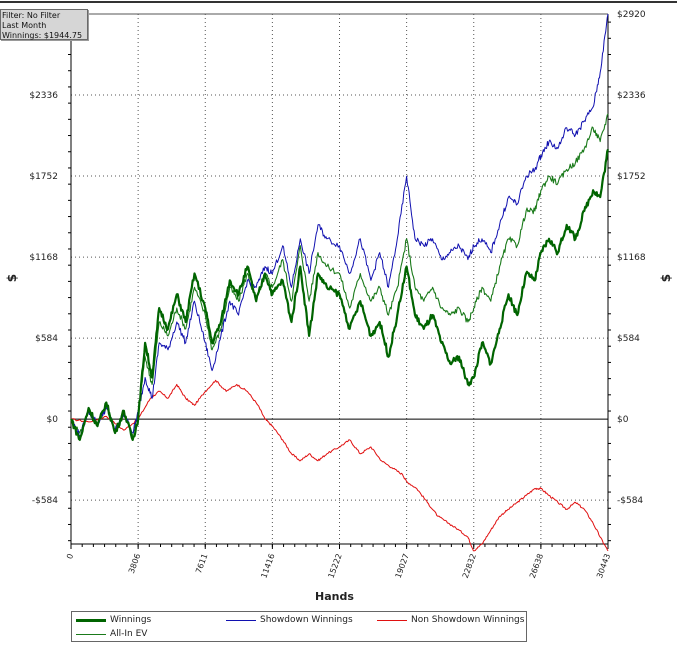 The height and width of the screenshot is (646, 677). What do you see at coordinates (631, 96) in the screenshot?
I see `y-tick-label-right: $2336` at bounding box center [631, 96].